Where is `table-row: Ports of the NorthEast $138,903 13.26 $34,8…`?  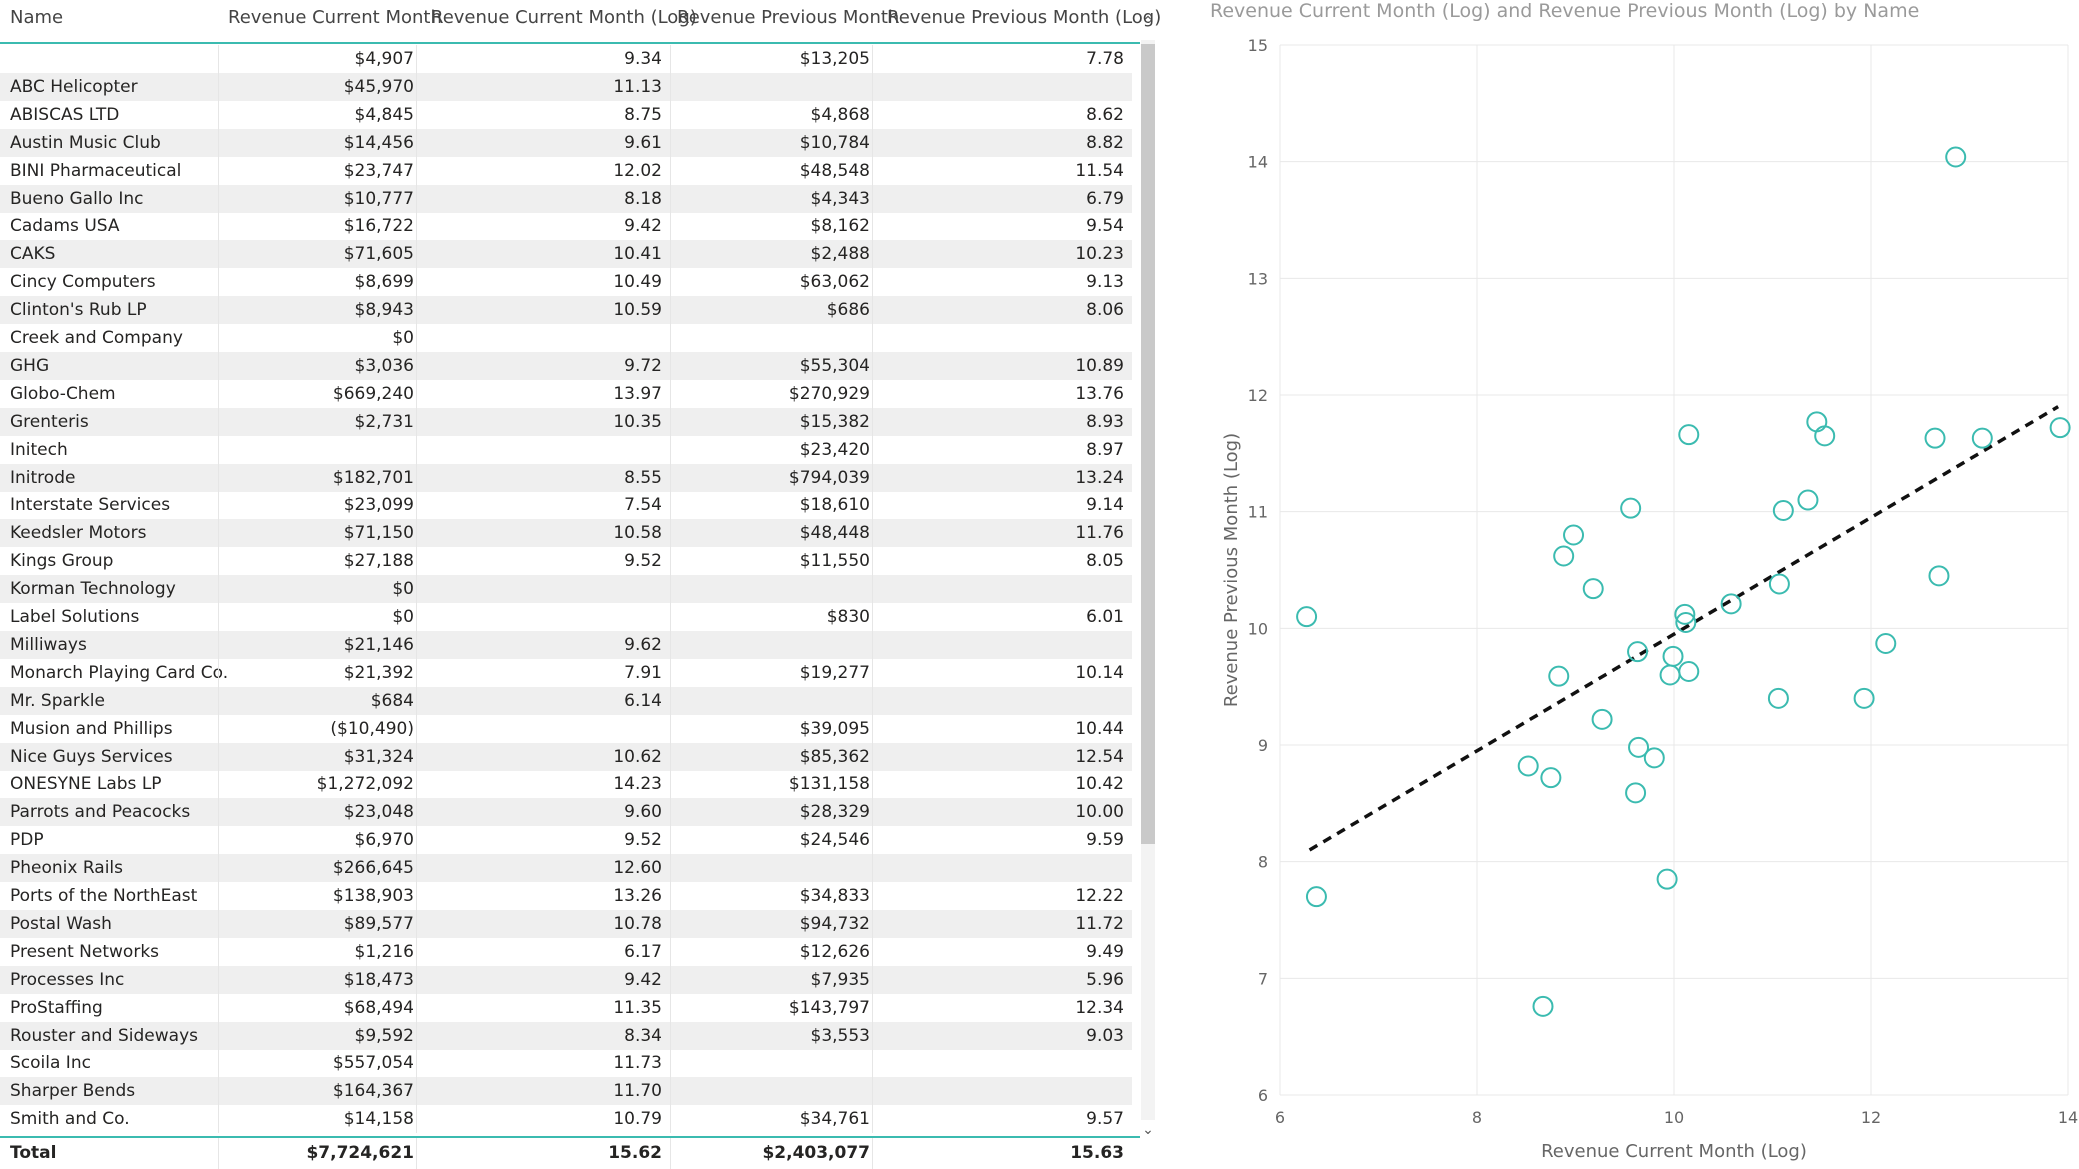
table-row: Ports of the NorthEast $138,903 13.26 $34,8… is located at coordinates (566, 896).